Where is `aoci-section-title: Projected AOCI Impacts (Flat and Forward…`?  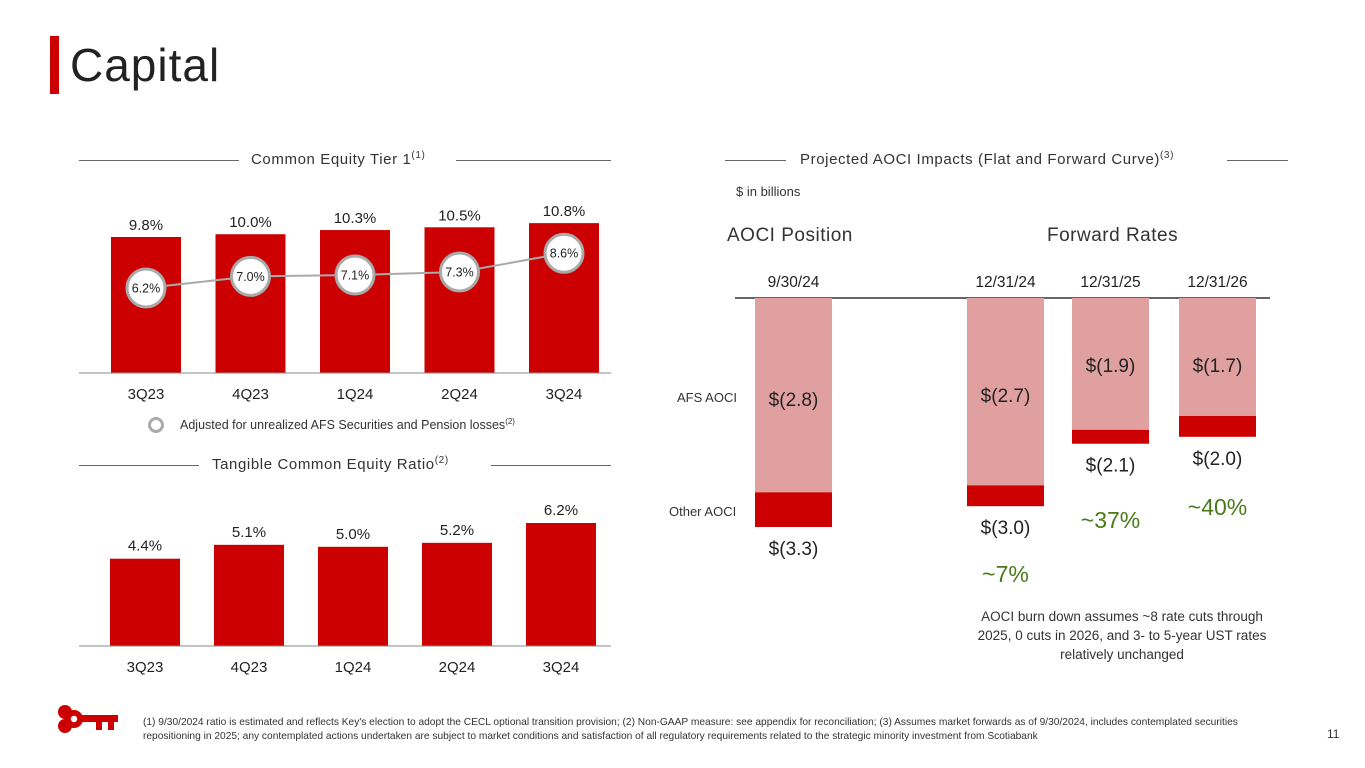
aoci-section-title: Projected AOCI Impacts (Flat and Forward… is located at coordinates (987, 159).